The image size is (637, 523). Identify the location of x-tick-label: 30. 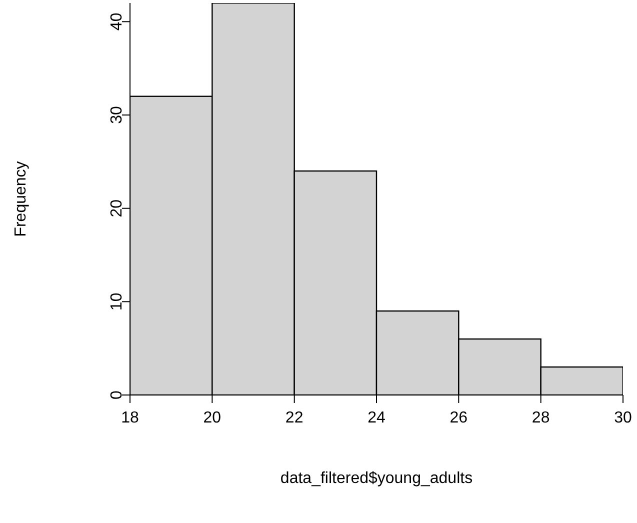
(623, 417).